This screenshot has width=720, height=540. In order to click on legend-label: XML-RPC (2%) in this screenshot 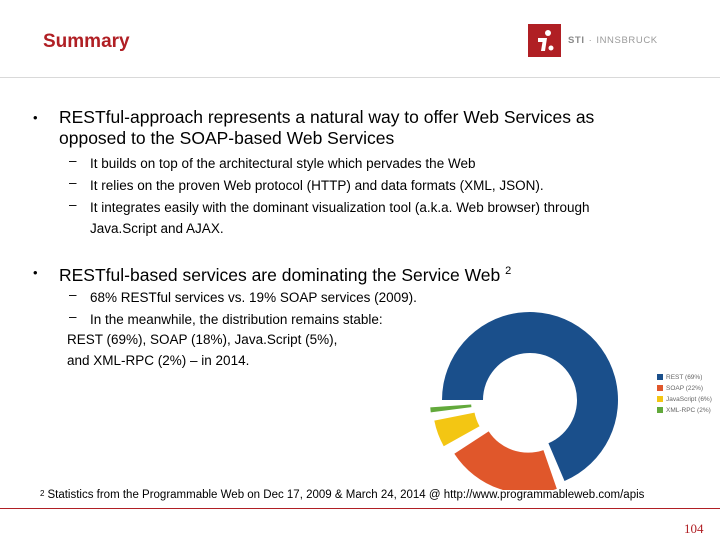, I will do `click(688, 410)`.